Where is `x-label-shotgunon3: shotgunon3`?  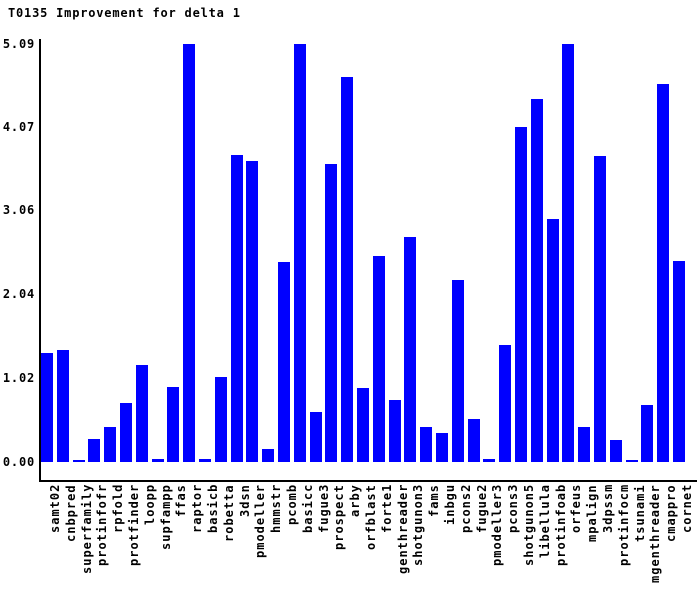
x-label-shotgunon3: shotgunon3 is located at coordinates (418, 525).